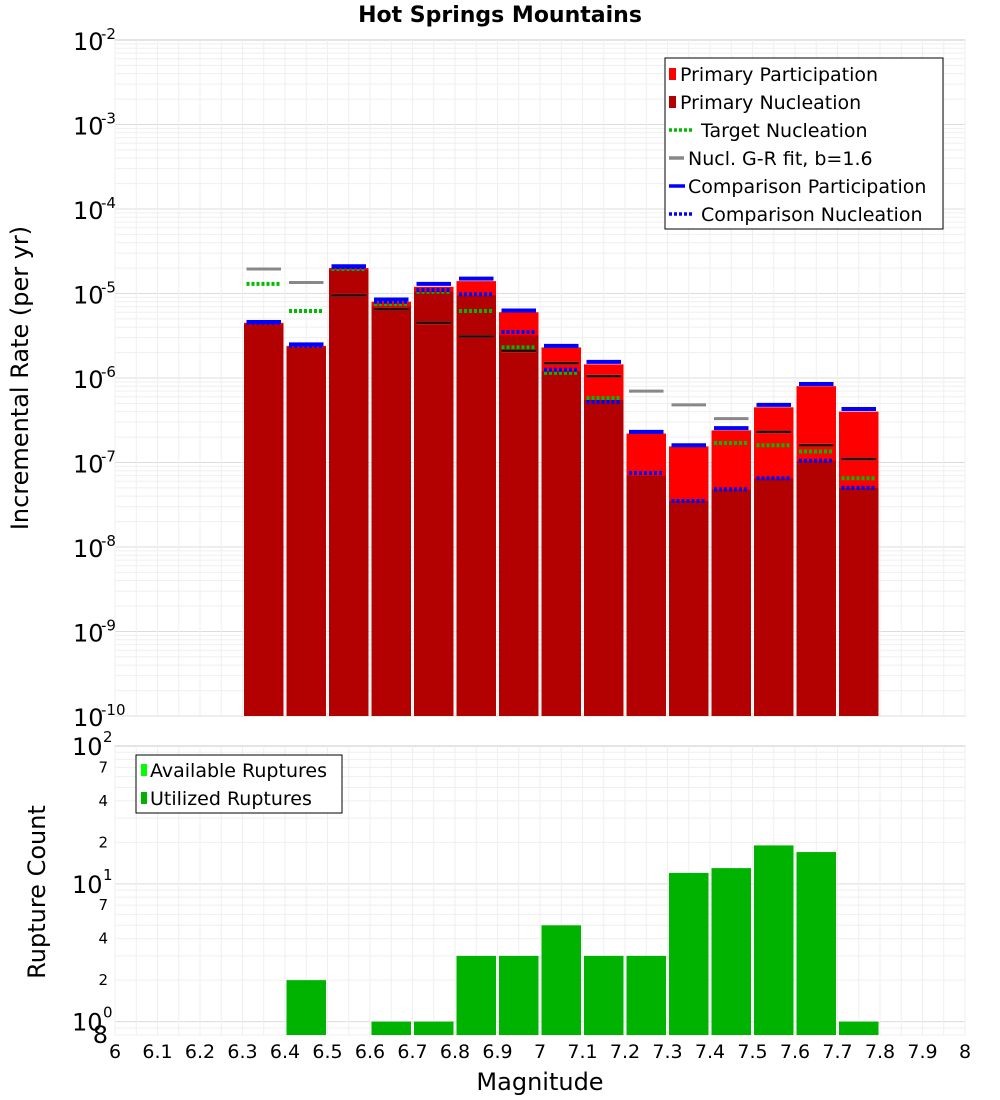  I want to click on rate-y-tick-exp: -10, so click(113, 710).